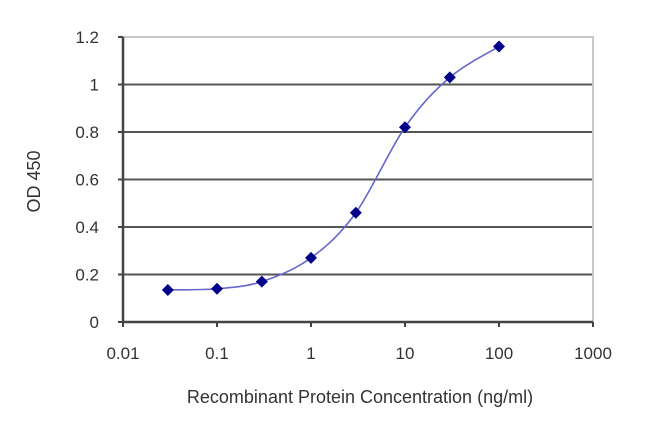 The image size is (650, 433). I want to click on y-tick-label: 0.6, so click(87, 180).